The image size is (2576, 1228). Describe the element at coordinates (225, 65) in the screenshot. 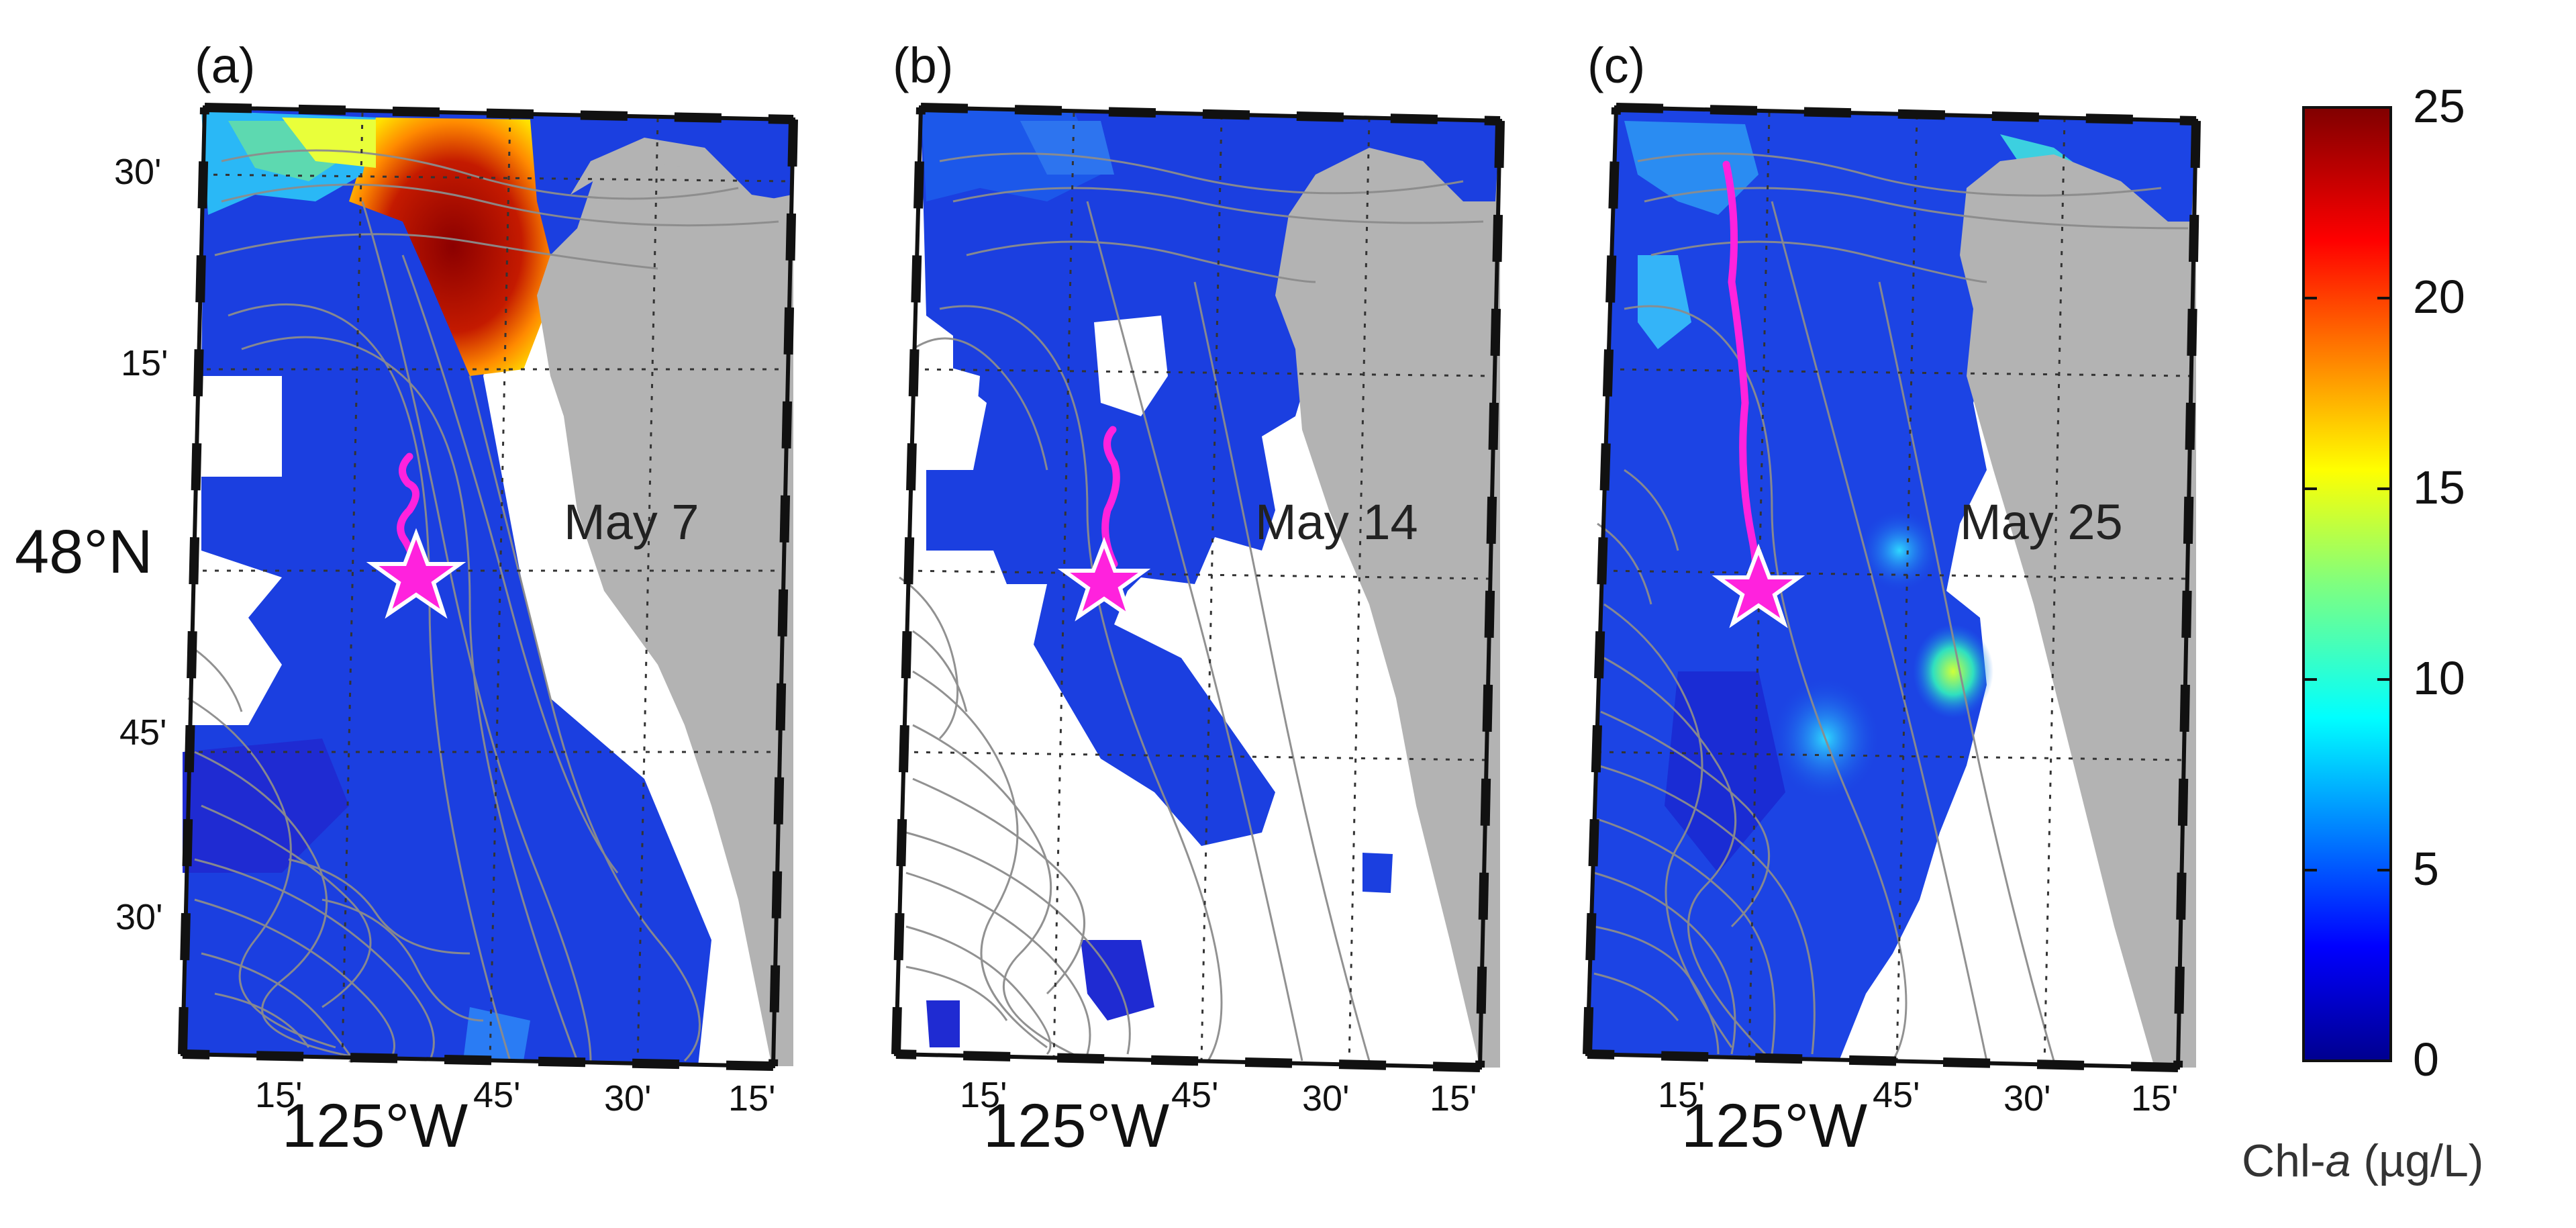

I see `panel-label-a: (a)` at that location.